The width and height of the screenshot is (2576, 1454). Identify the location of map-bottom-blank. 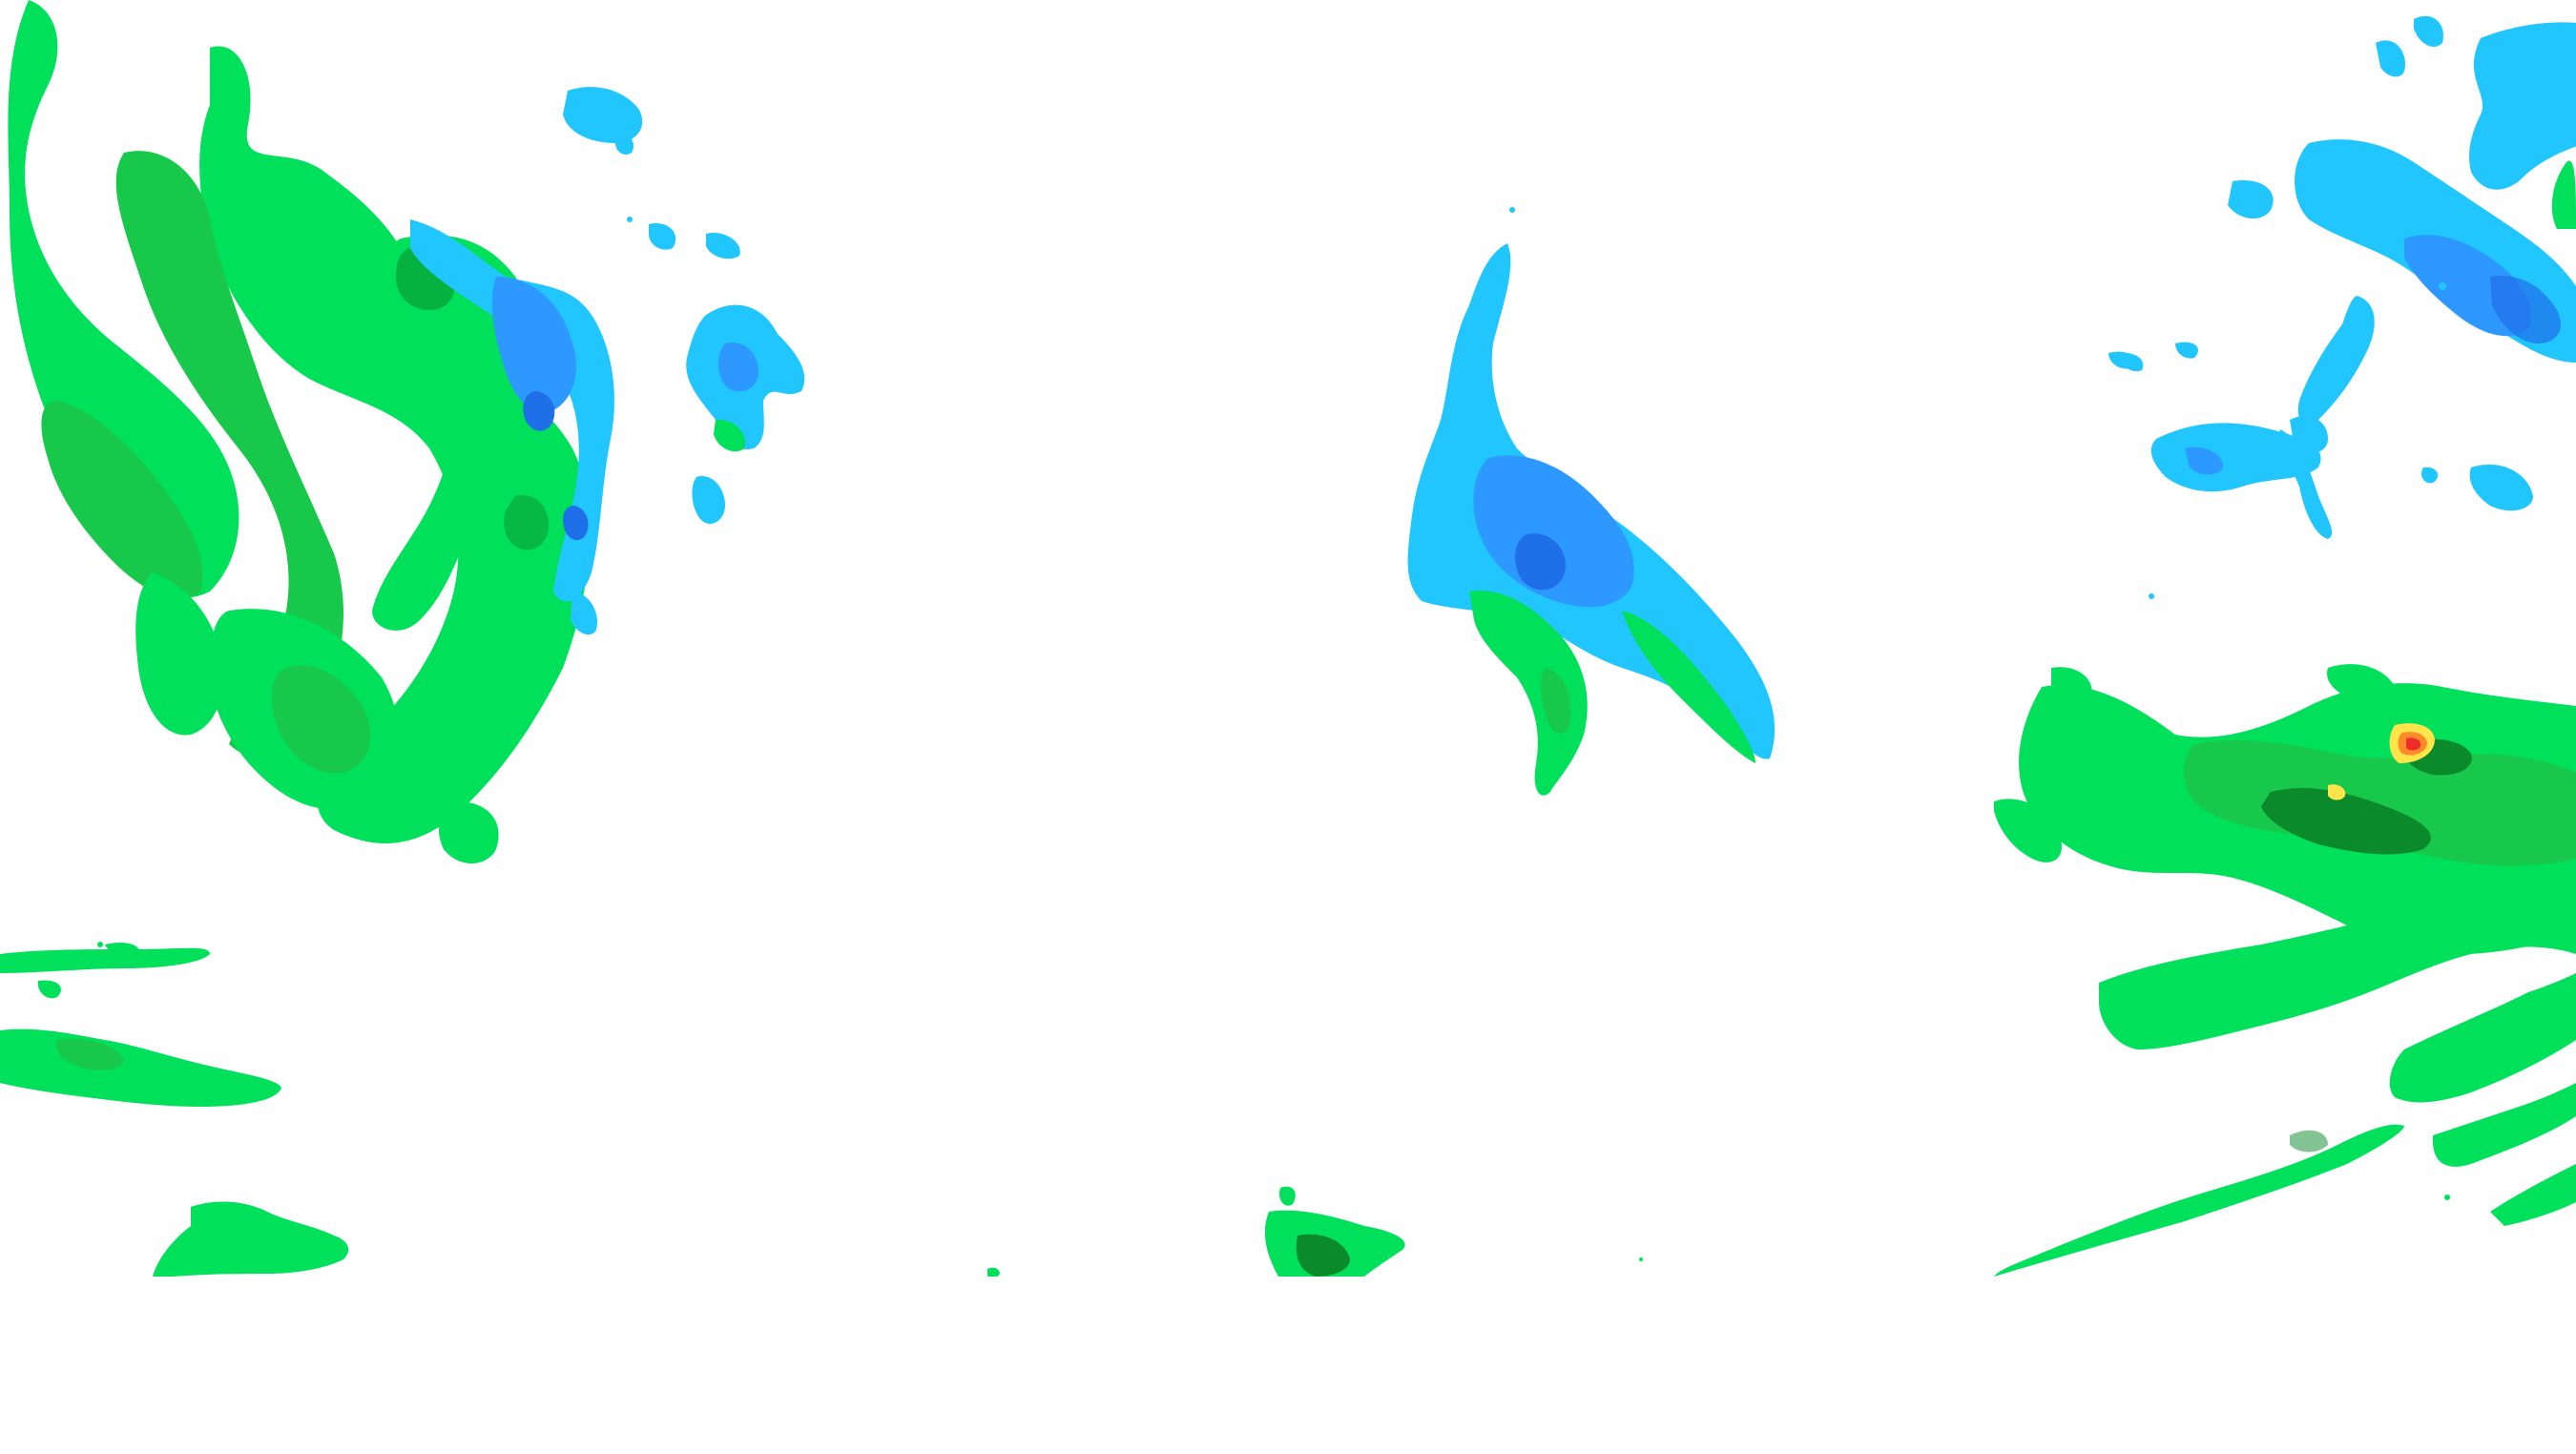
(1288, 1365).